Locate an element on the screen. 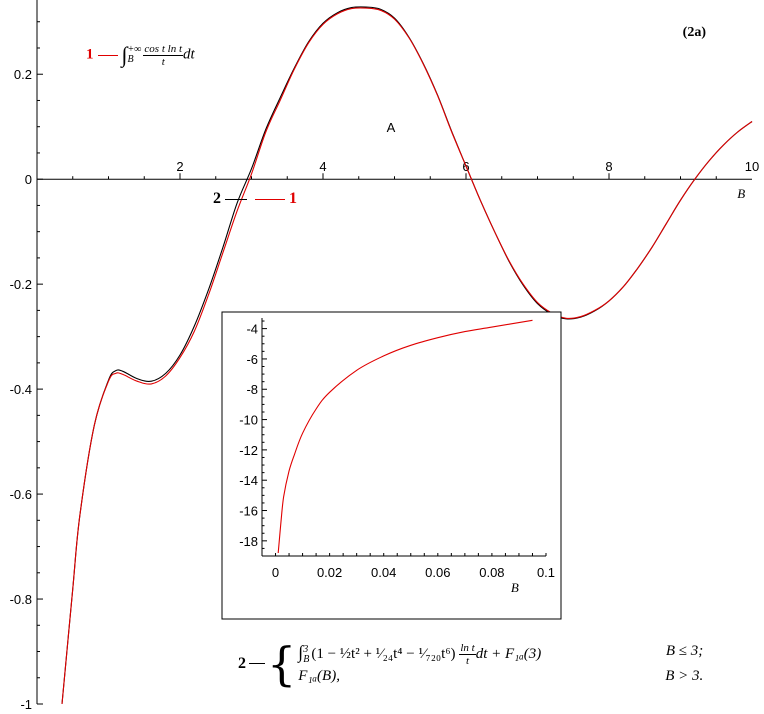 This screenshot has height=714, width=764. inset-x-axis-label: B is located at coordinates (515, 587).